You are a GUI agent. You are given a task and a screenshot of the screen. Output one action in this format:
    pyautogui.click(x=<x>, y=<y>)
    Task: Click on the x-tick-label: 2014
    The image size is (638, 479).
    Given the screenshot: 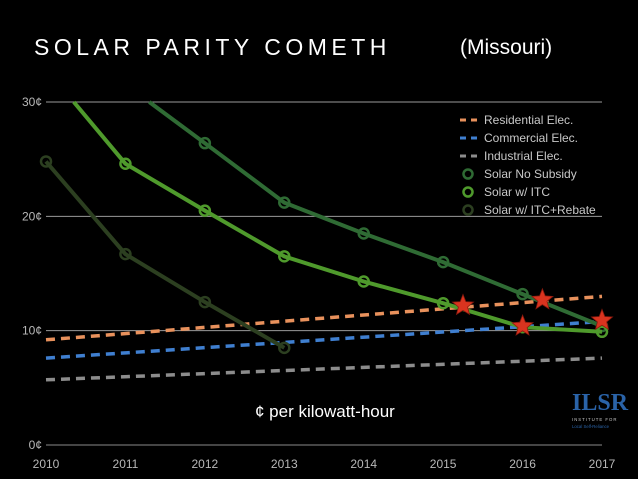 What is the action you would take?
    pyautogui.click(x=363, y=464)
    